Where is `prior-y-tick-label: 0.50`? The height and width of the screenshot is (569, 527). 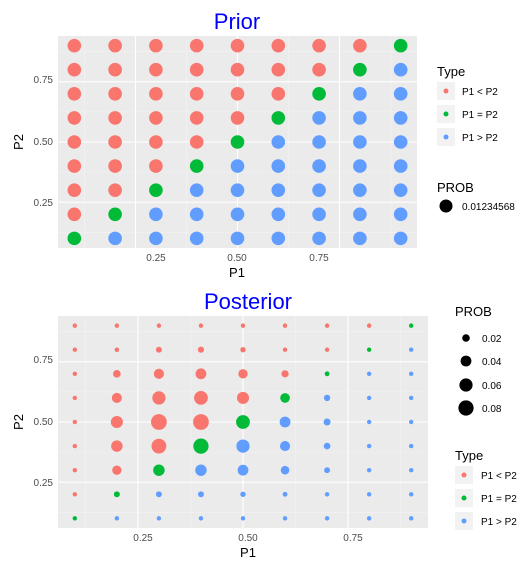 prior-y-tick-label: 0.50 is located at coordinates (44, 142).